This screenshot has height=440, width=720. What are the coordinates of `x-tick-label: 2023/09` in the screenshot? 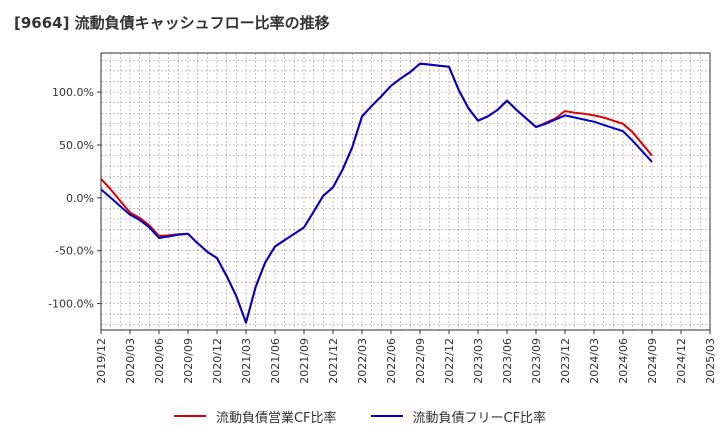 It's located at (536, 361).